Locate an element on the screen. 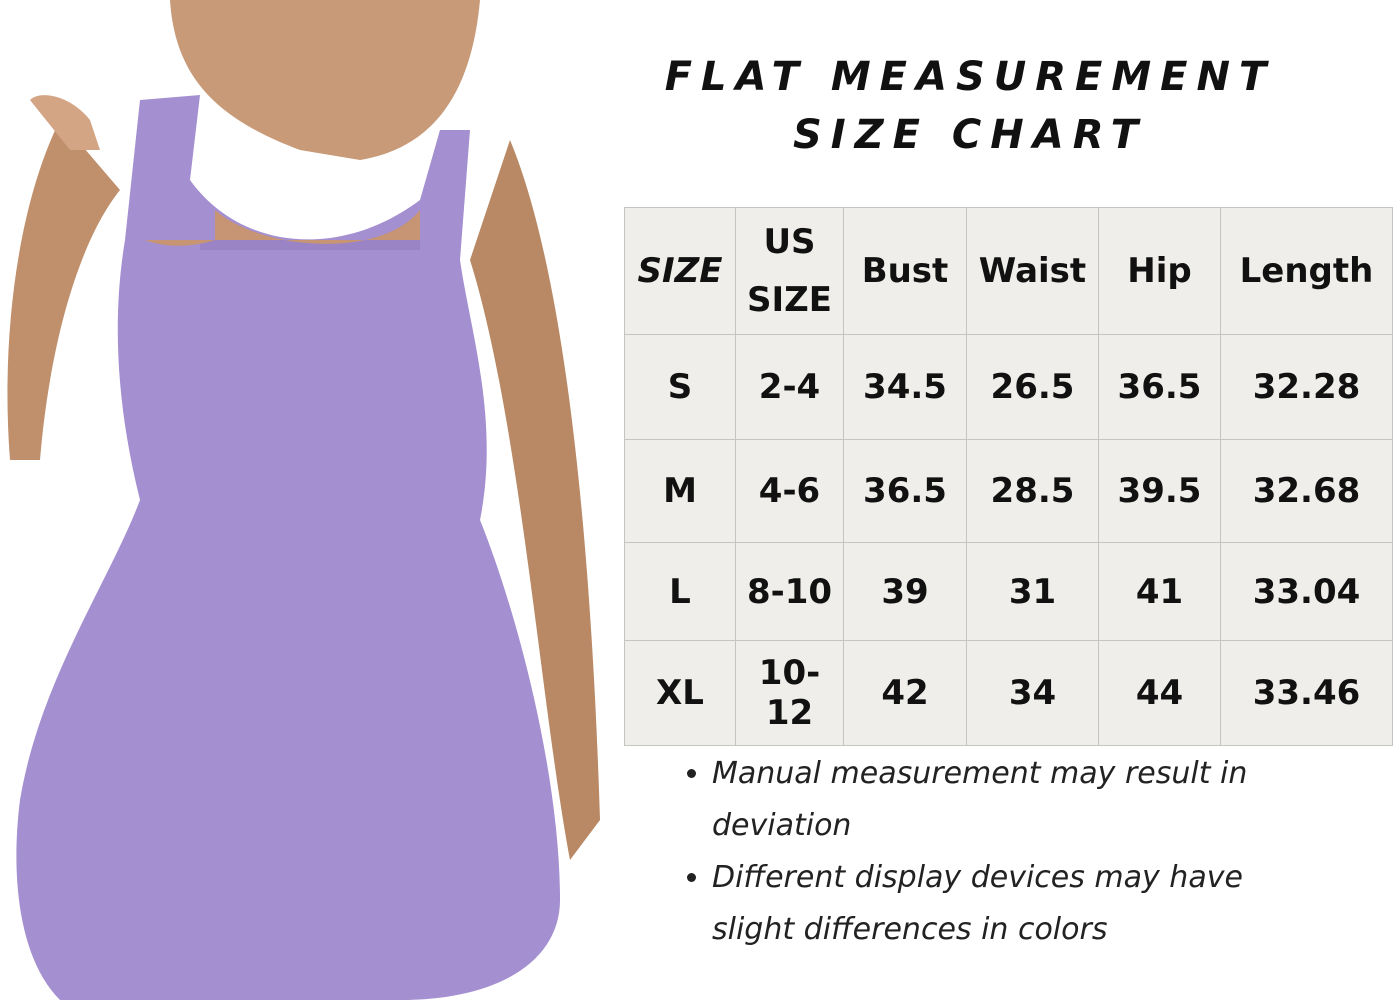 Image resolution: width=1395 pixels, height=1000 pixels. cell: 41 is located at coordinates (1159, 591).